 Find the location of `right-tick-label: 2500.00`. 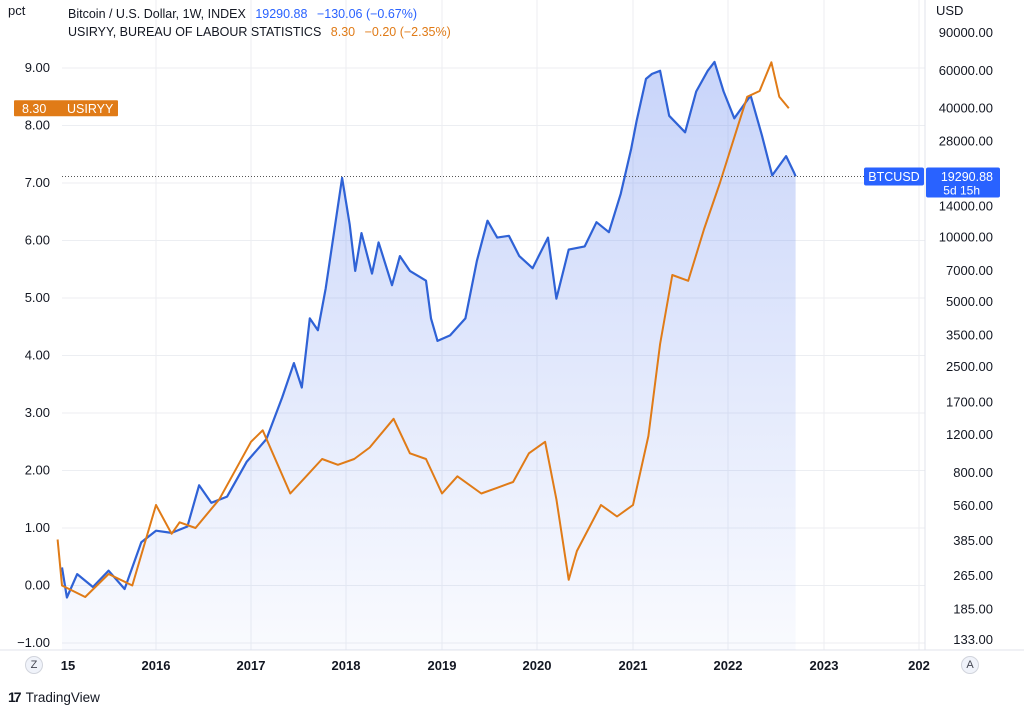

right-tick-label: 2500.00 is located at coordinates (969, 366).